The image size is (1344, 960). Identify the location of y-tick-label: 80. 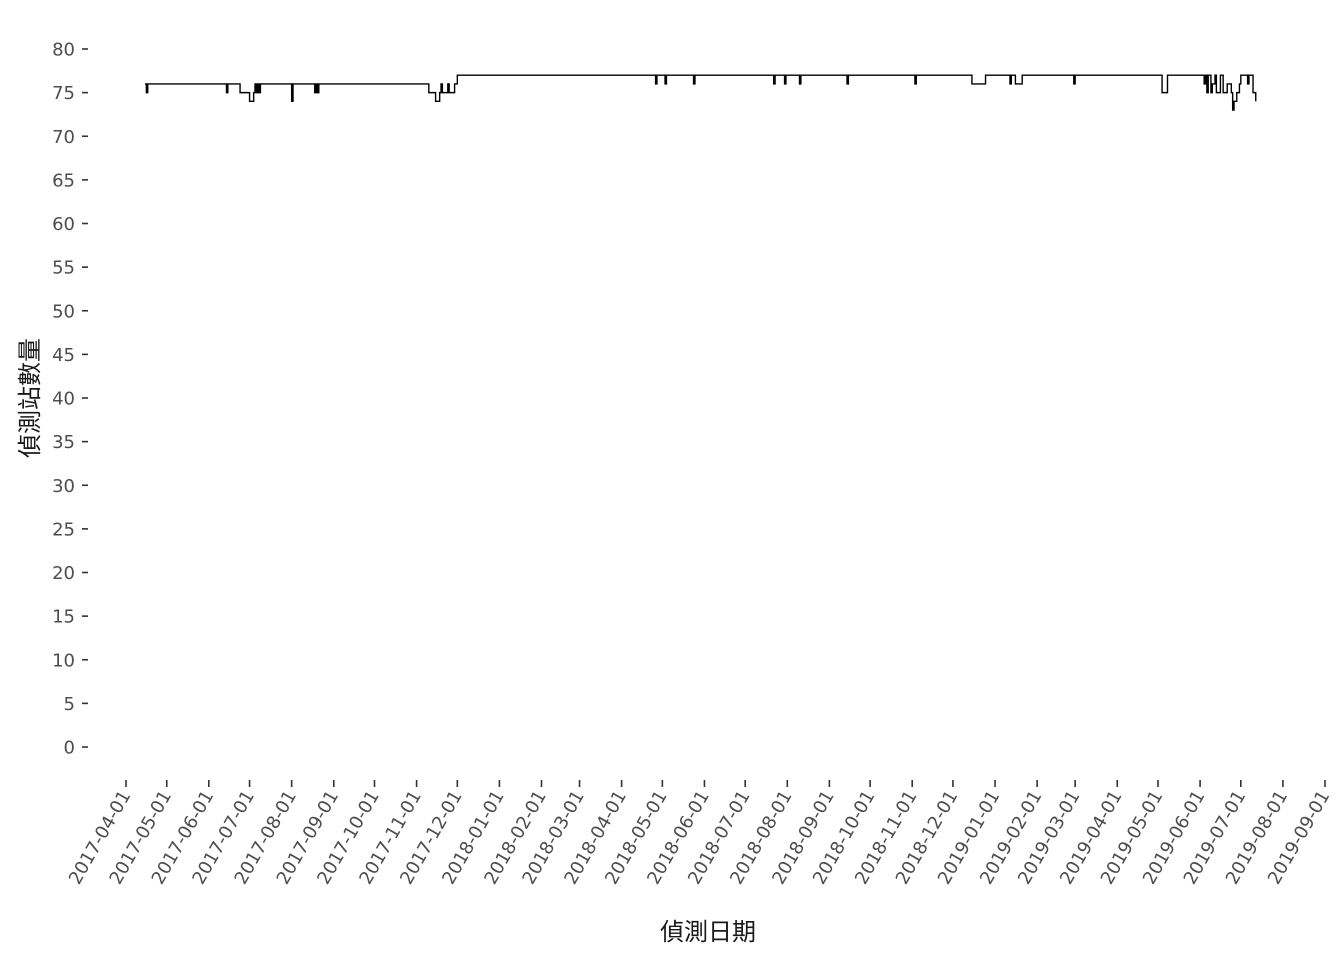
(63, 50).